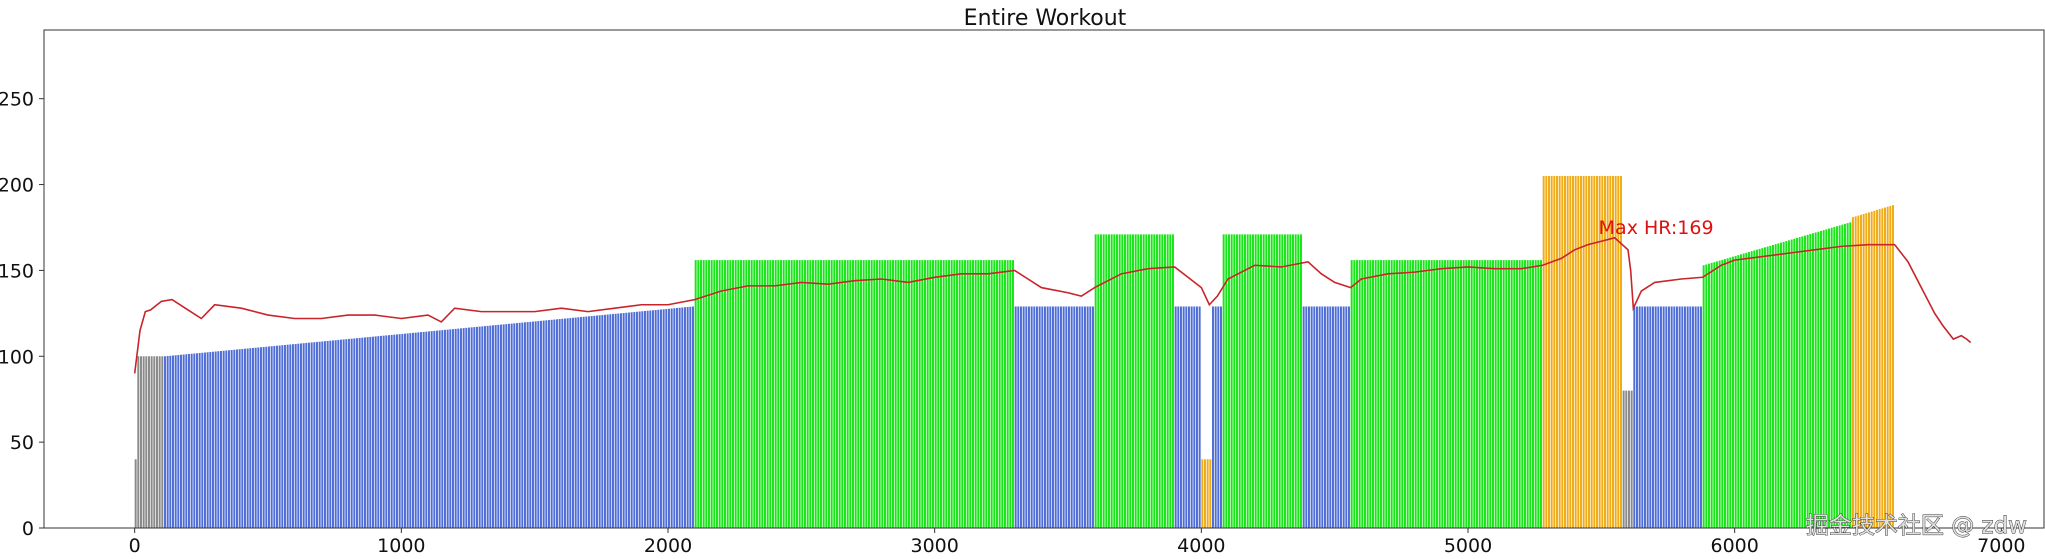  Describe the element at coordinates (17, 100) in the screenshot. I see `y-tick-label: 250` at that location.